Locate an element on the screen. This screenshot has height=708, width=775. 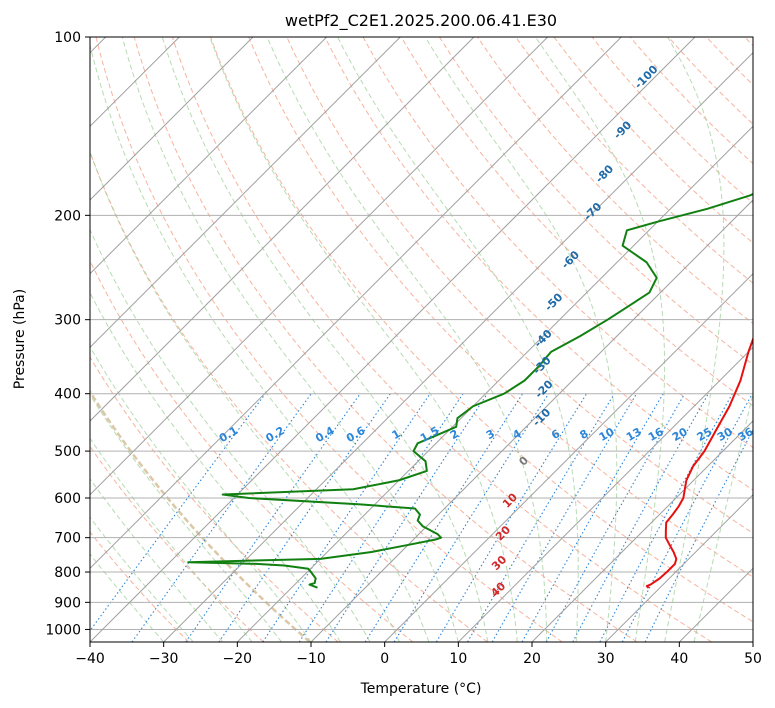
x-tick-label: −10 is located at coordinates (311, 659).